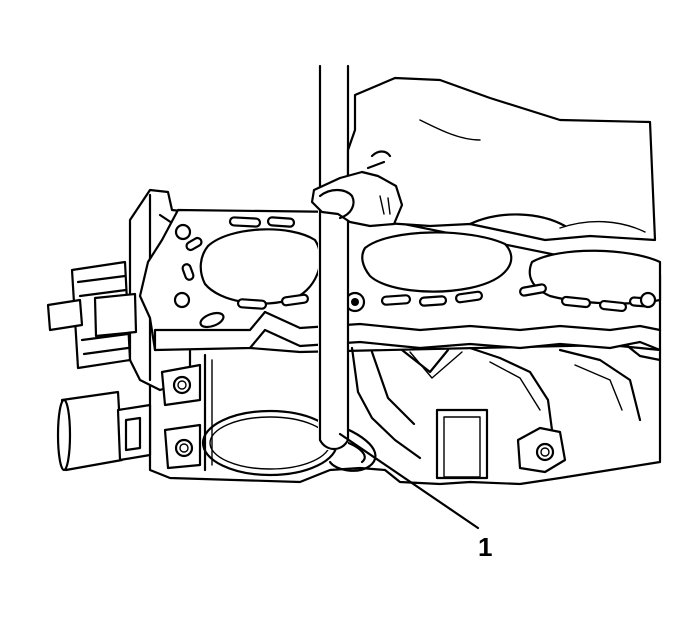 Image resolution: width=700 pixels, height=631 pixels. I want to click on callout-1: 1, so click(415, 497).